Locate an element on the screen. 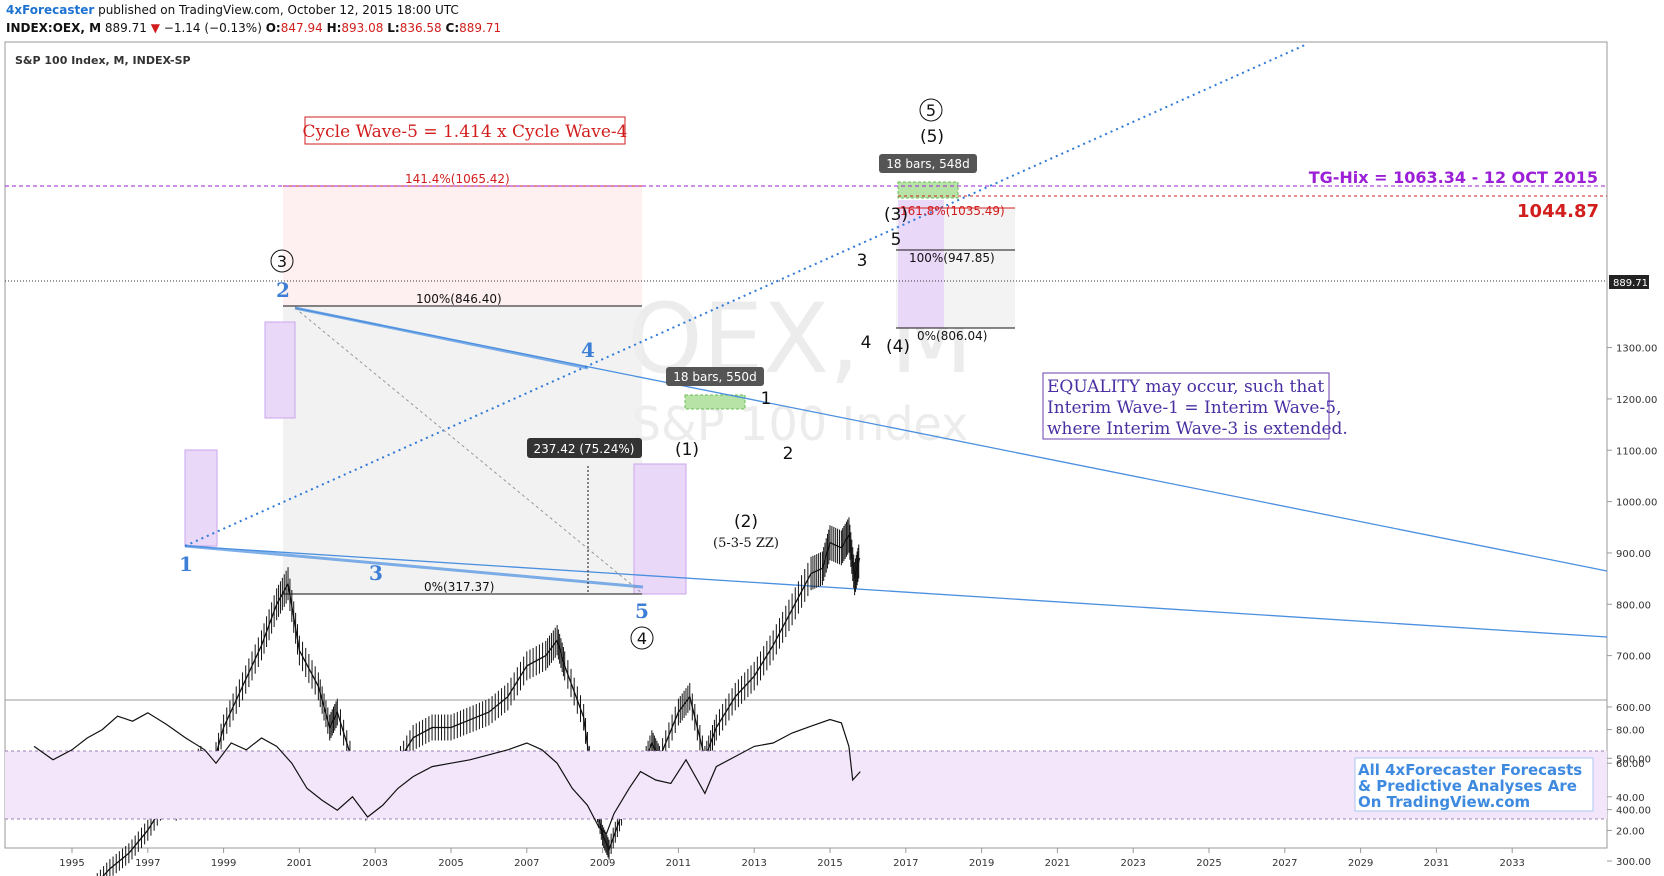  rsi-axis-label: 40.00 is located at coordinates (1630, 798).